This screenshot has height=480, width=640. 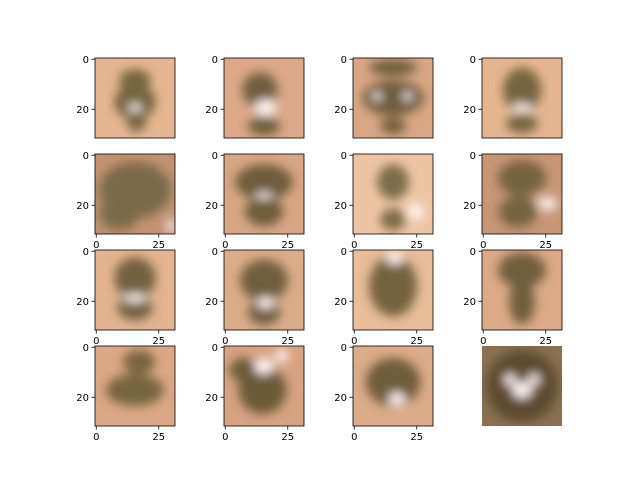 I want to click on image-panel-1: 0 20, so click(x=126, y=97).